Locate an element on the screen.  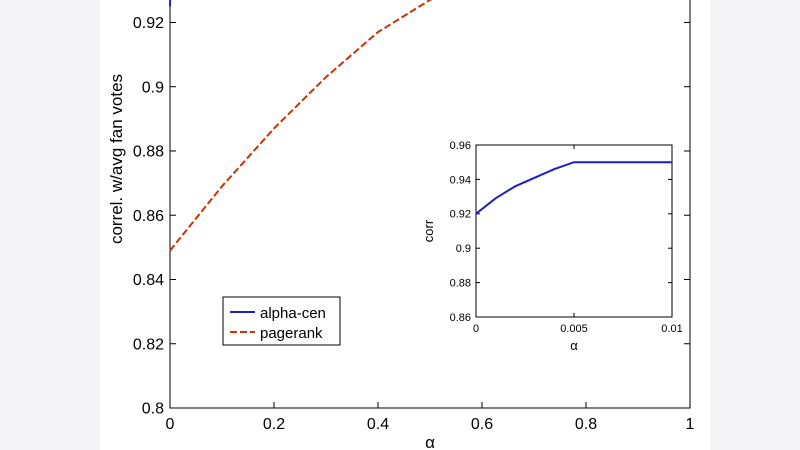
inset-x-tick-label: 0.01 is located at coordinates (671, 329).